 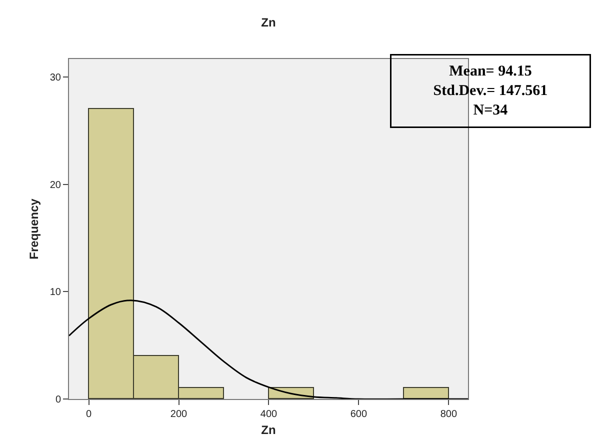 I want to click on x-tick-label: 800, so click(x=449, y=414).